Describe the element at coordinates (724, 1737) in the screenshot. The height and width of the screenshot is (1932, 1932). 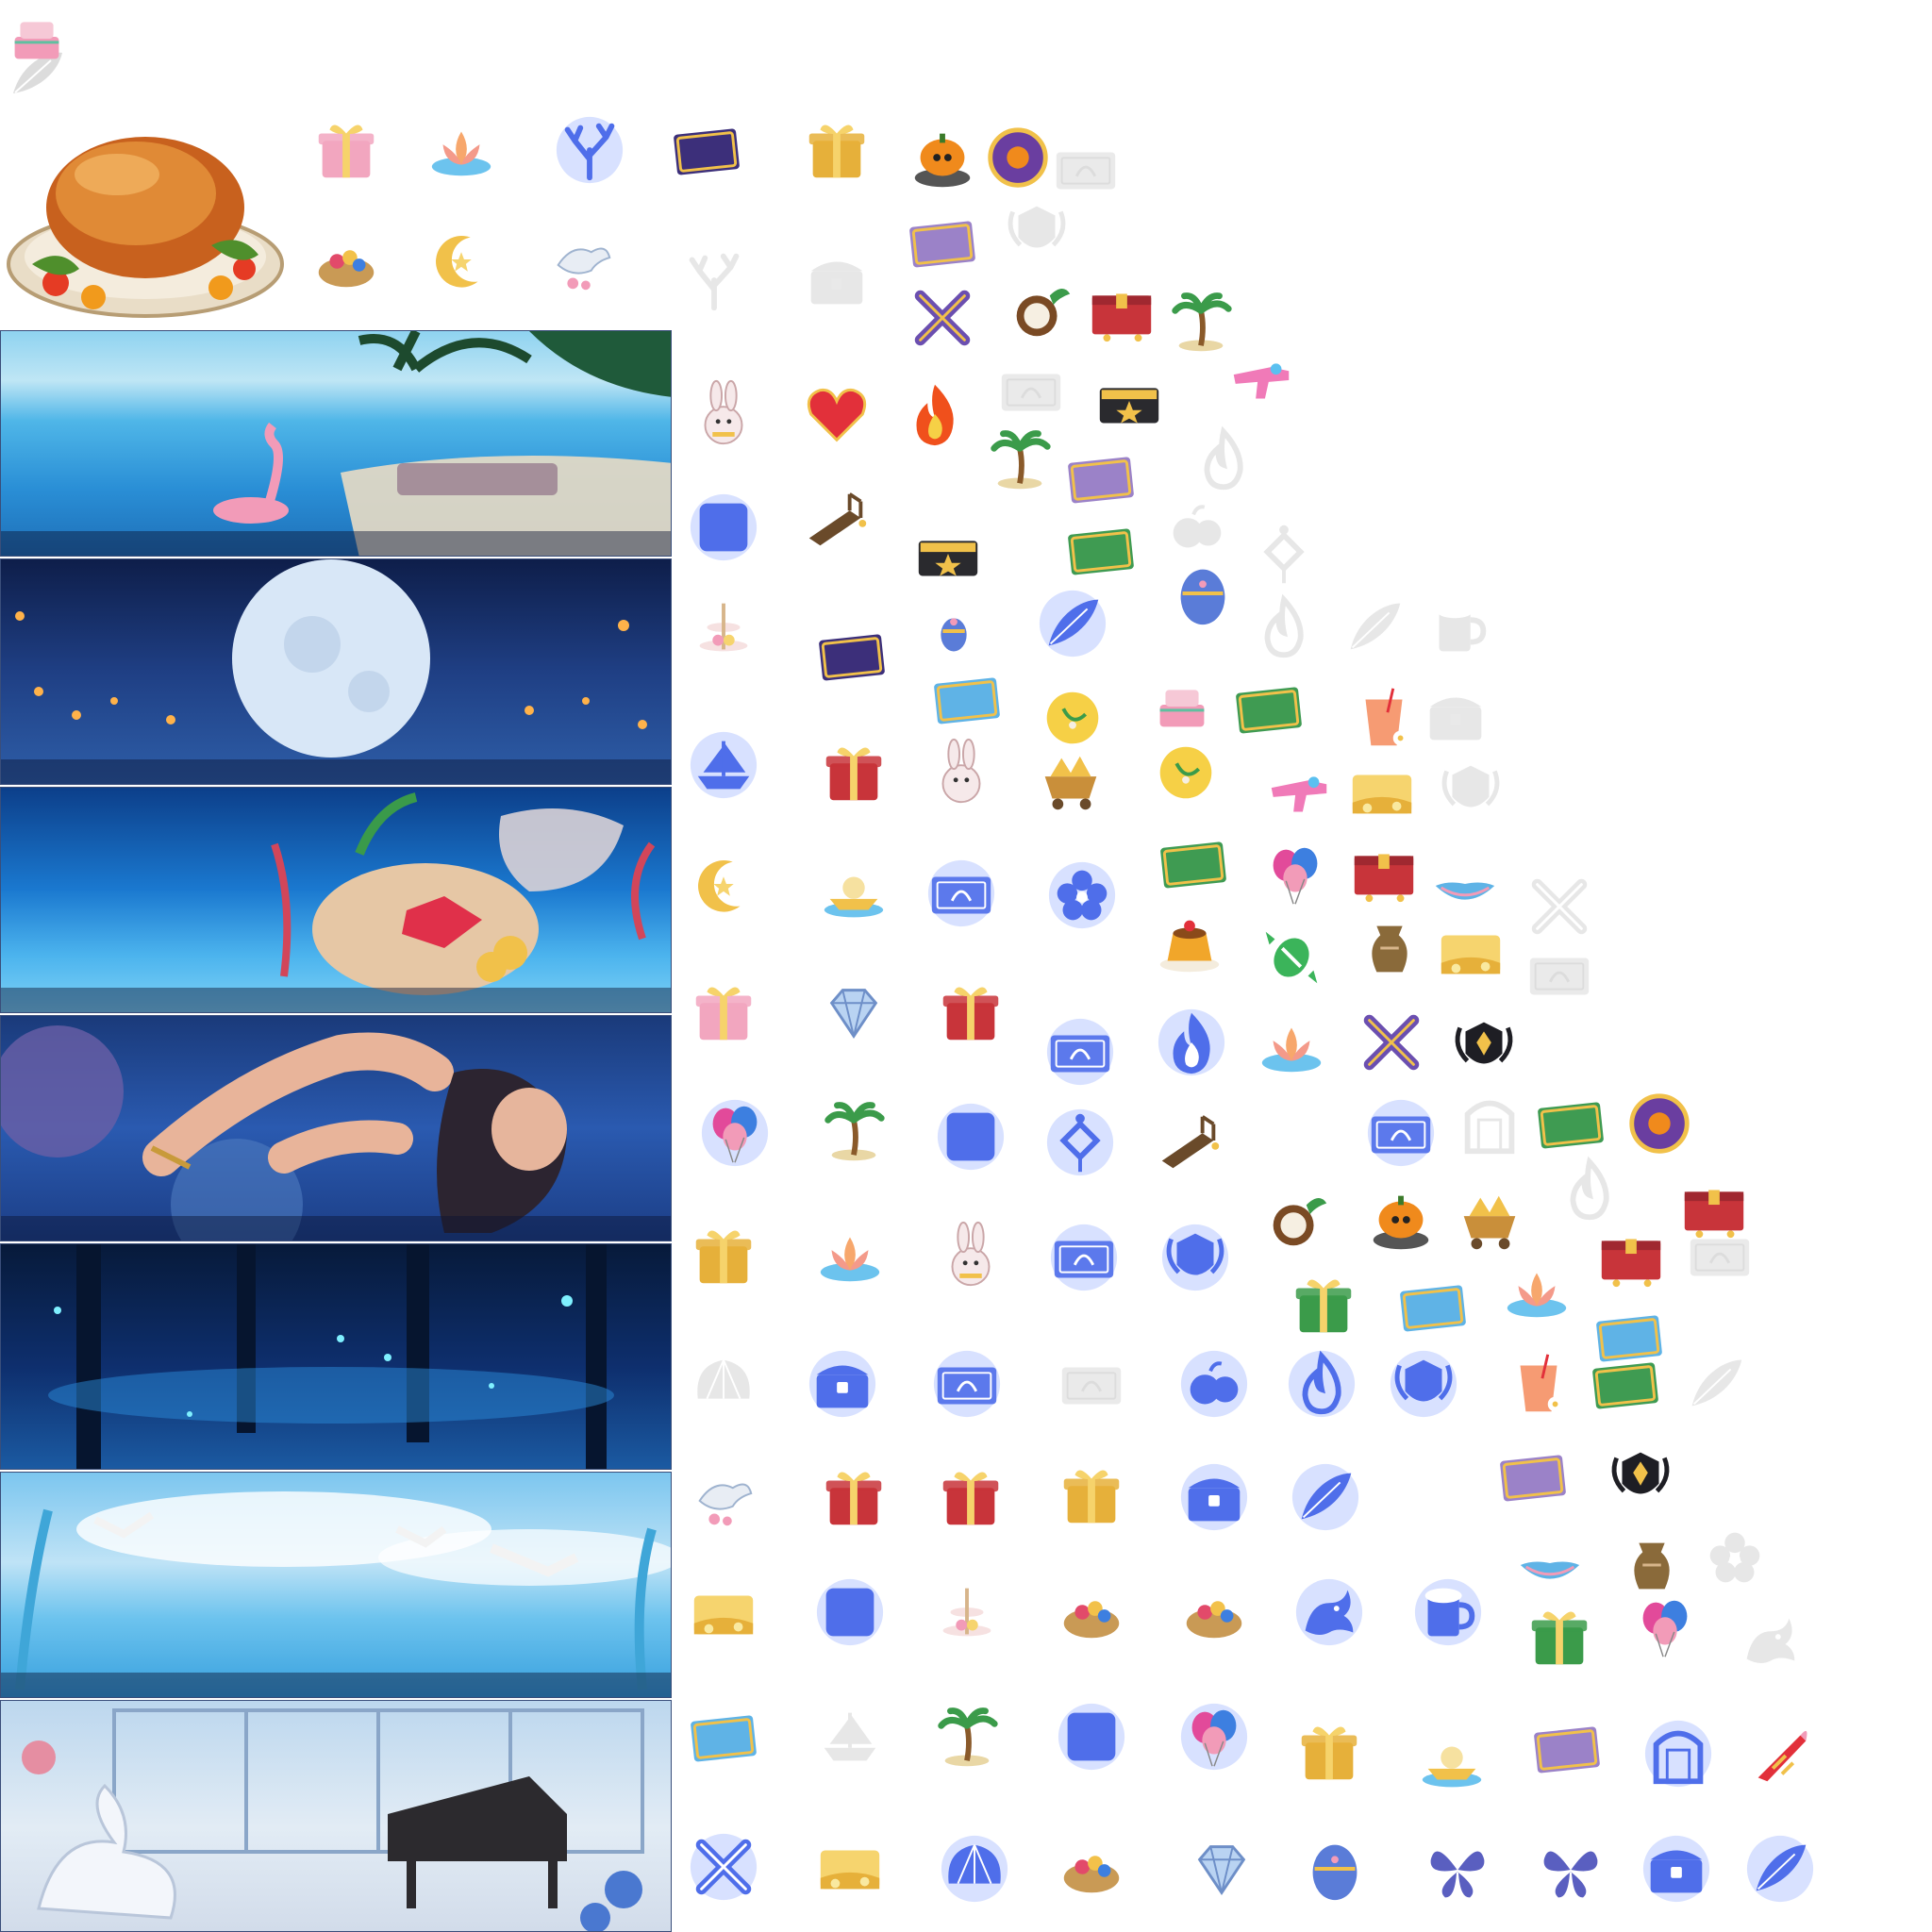
I see `card-ship-icon` at that location.